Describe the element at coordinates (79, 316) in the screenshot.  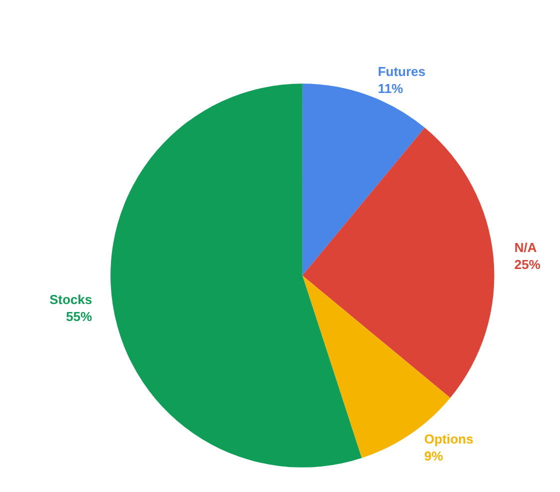
I see `data-label: 55%` at that location.